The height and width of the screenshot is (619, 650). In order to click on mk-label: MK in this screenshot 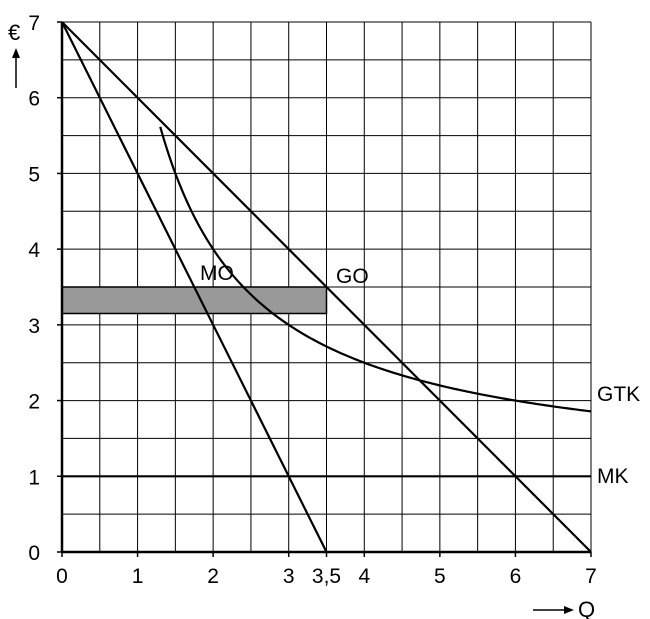, I will do `click(613, 476)`.